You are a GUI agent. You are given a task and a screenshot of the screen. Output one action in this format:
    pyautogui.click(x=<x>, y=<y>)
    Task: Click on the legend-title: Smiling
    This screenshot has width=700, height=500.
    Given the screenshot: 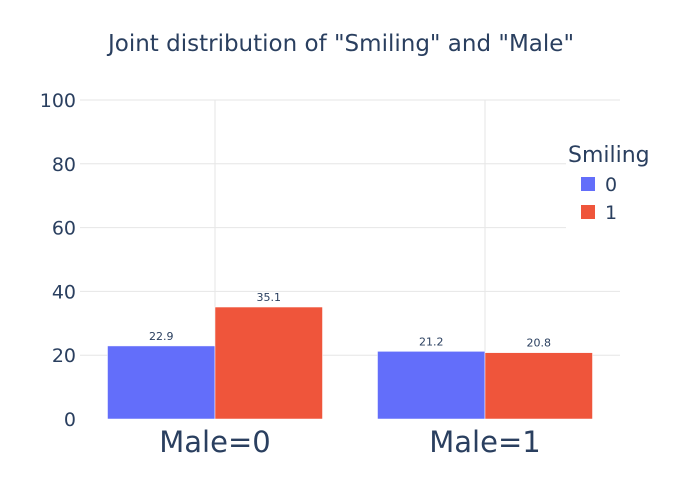 What is the action you would take?
    pyautogui.click(x=609, y=155)
    